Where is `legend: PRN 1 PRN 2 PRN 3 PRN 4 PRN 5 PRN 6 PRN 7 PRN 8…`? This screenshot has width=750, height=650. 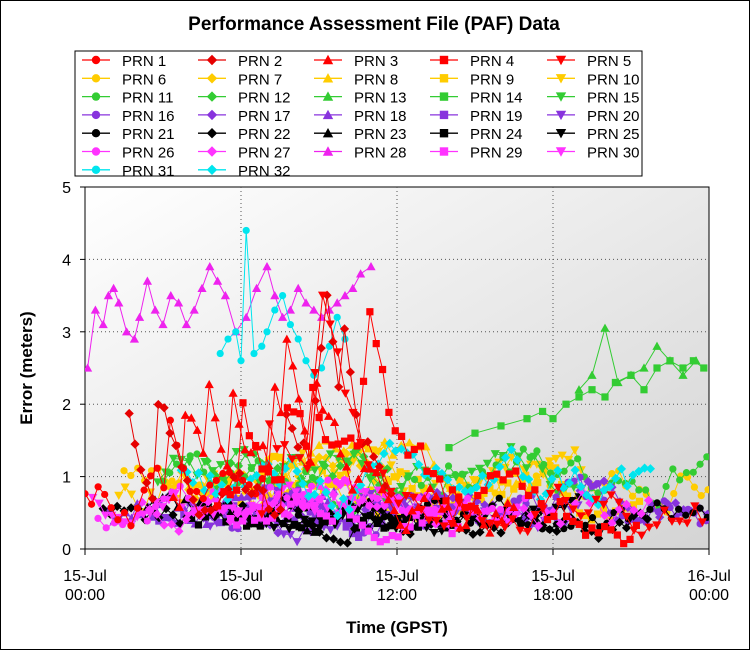 legend: PRN 1 PRN 2 PRN 3 PRN 4 PRN 5 PRN 6 PRN 7 PRN 8… is located at coordinates (361, 116).